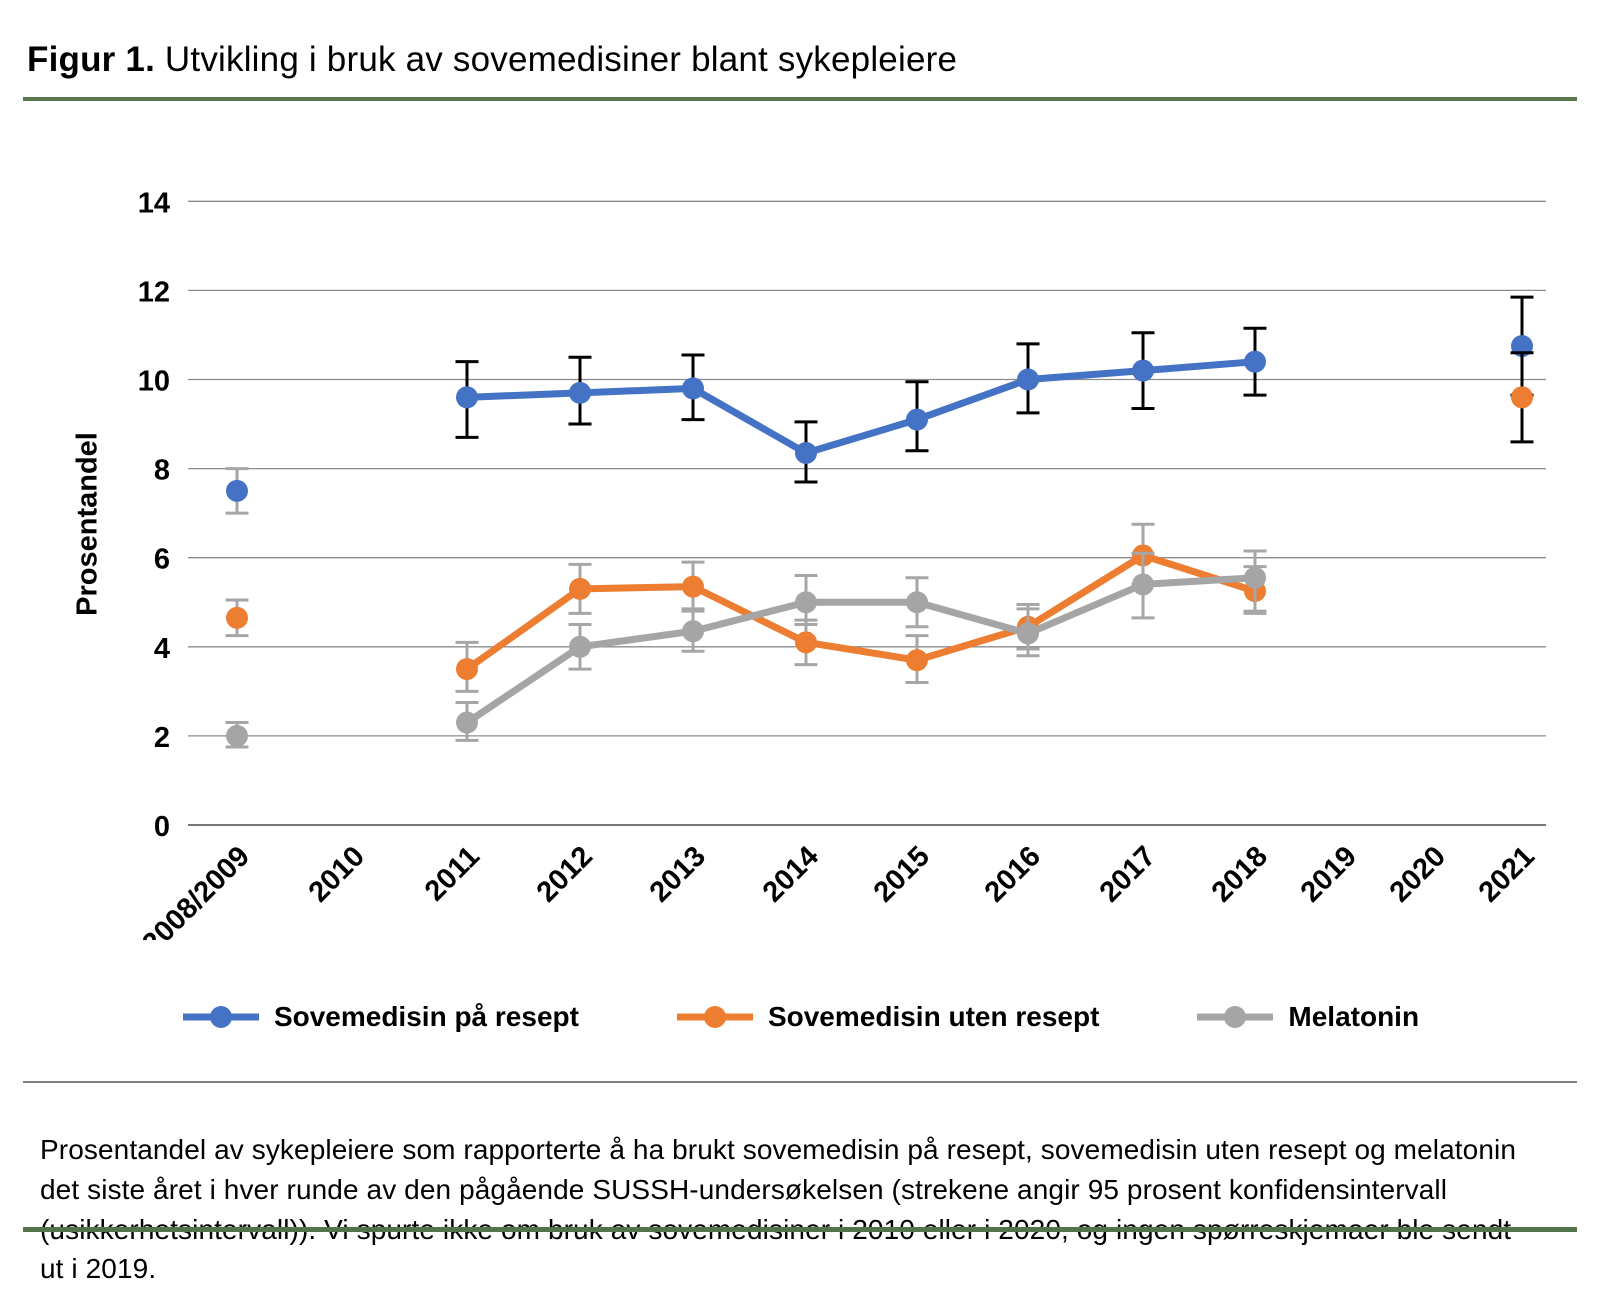 This screenshot has width=1600, height=1289. What do you see at coordinates (791, 874) in the screenshot?
I see `x-tick-label: 2014` at bounding box center [791, 874].